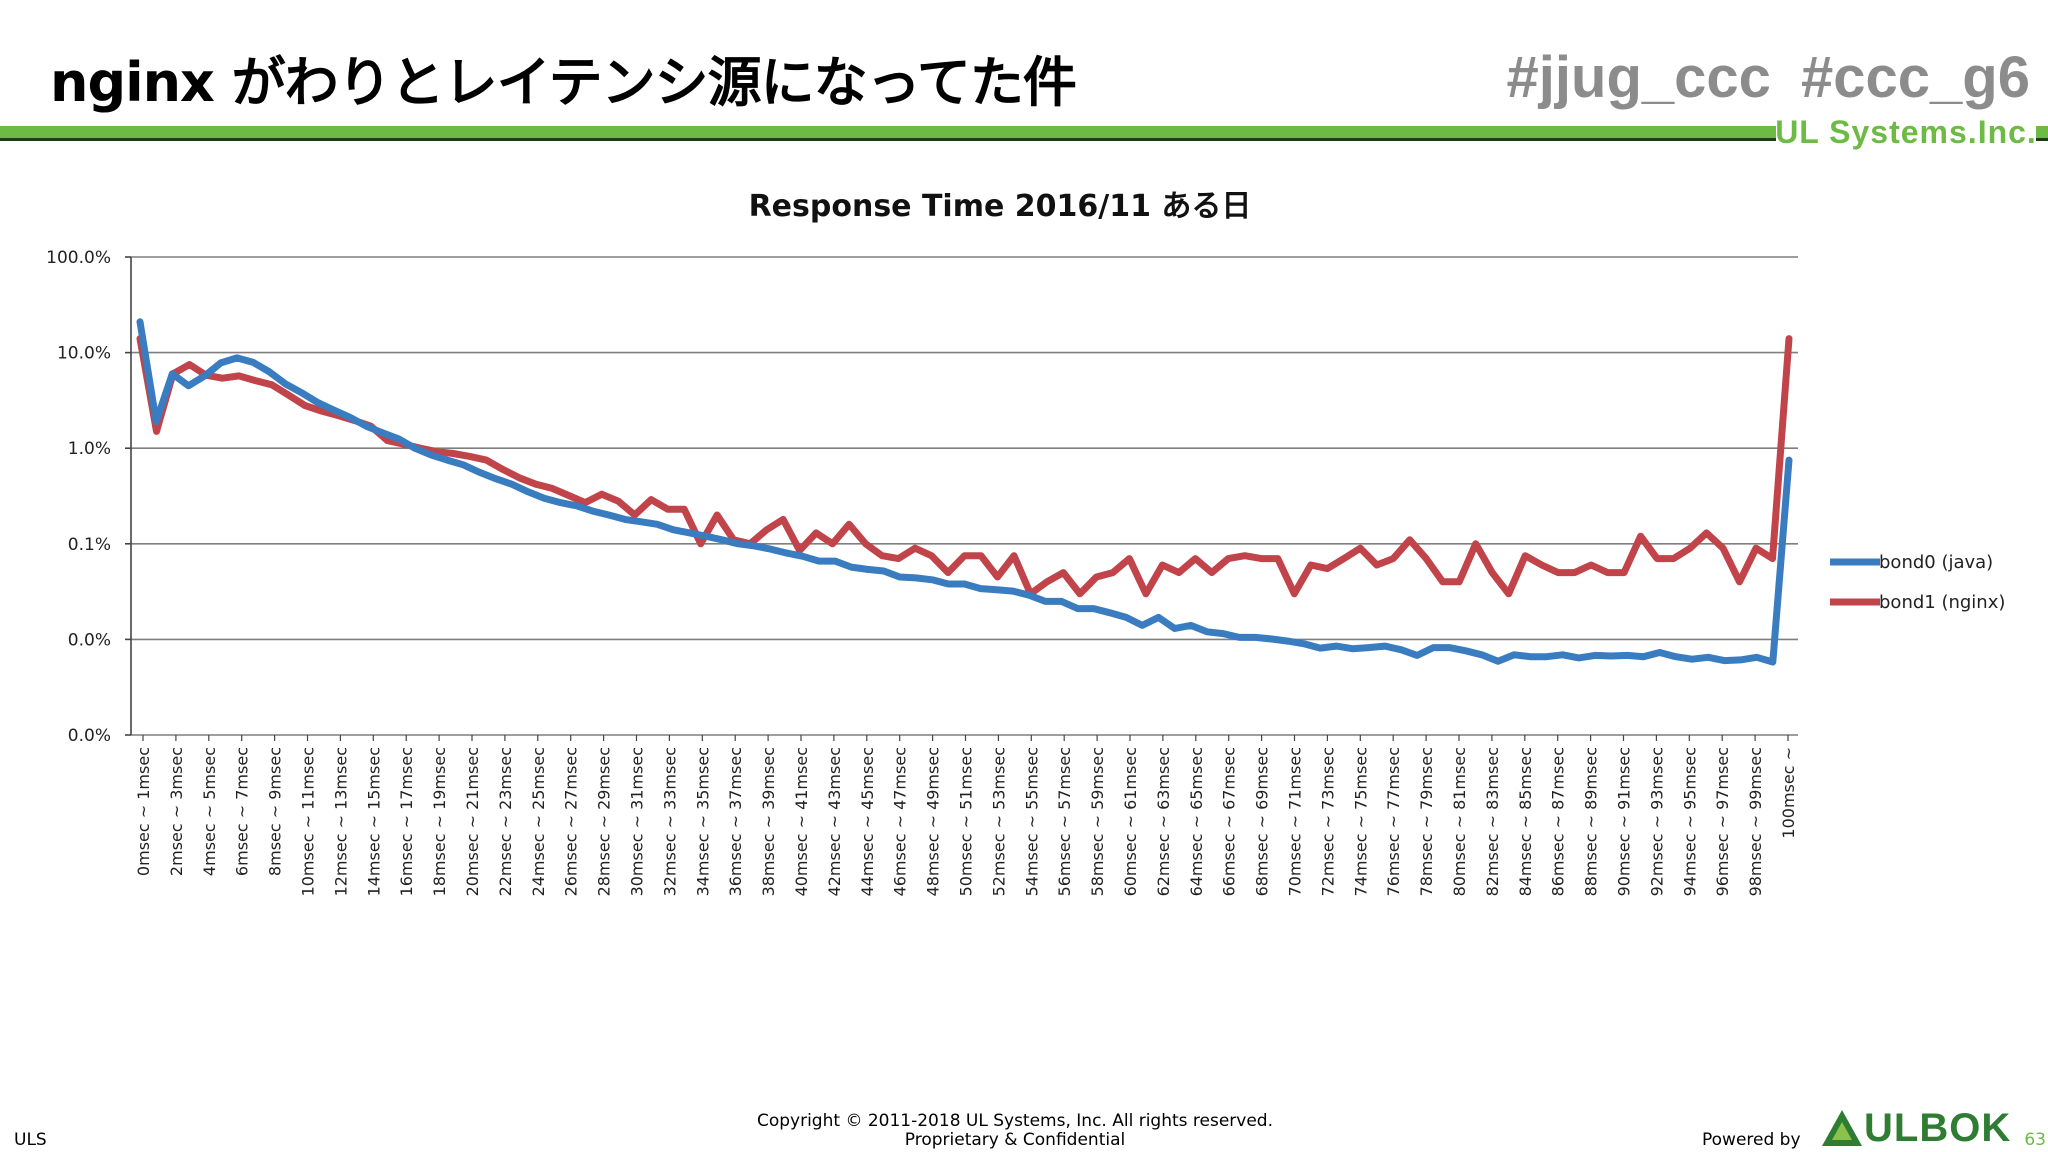 The height and width of the screenshot is (1152, 2048). What do you see at coordinates (1788, 793) in the screenshot?
I see `x-tick-label: 100msec ~` at bounding box center [1788, 793].